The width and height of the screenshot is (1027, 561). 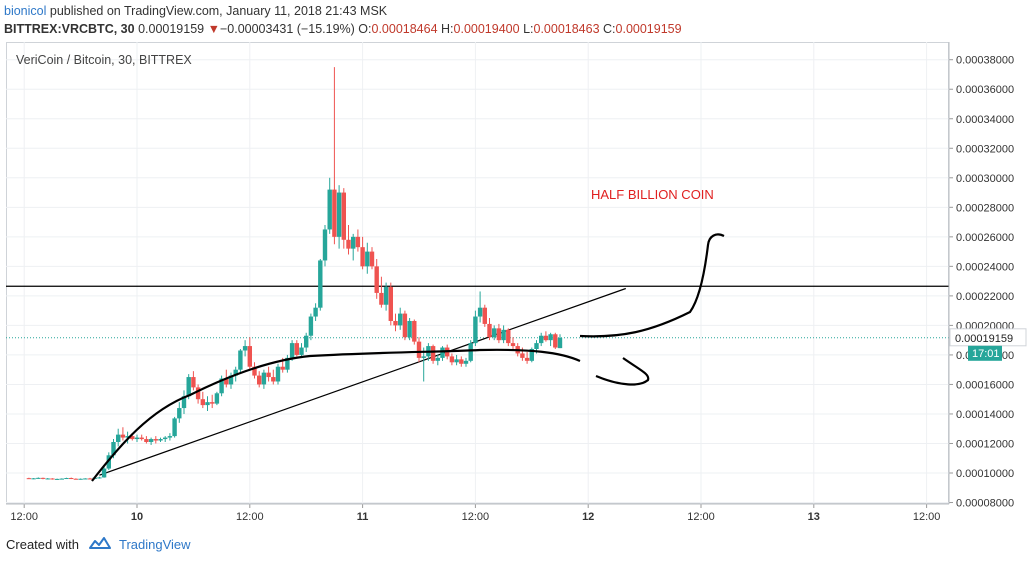 What do you see at coordinates (69, 29) in the screenshot?
I see `symbol-label: BITTREX:VRCBTC, 30` at bounding box center [69, 29].